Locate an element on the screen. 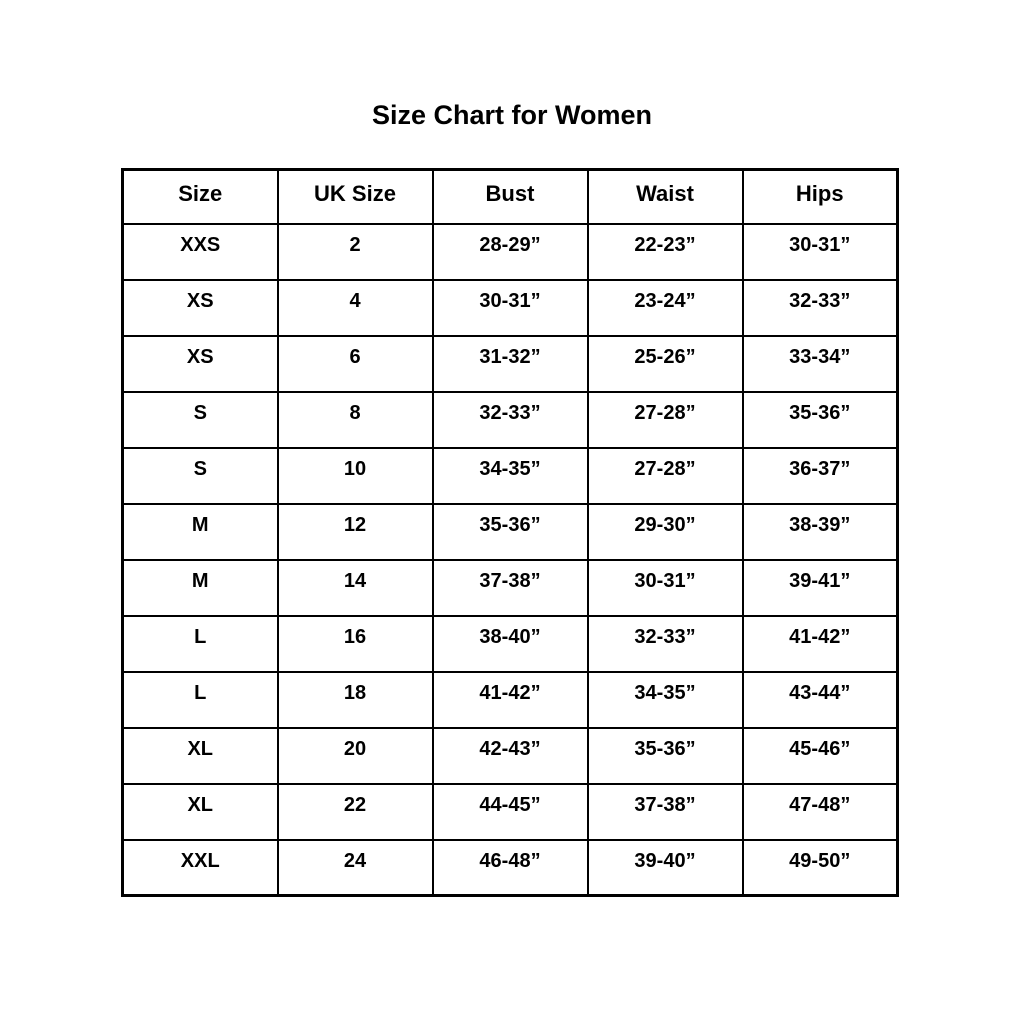 This screenshot has height=1024, width=1024. table-row: XXS 2 28-29” 22-23” 30-31” is located at coordinates (510, 251).